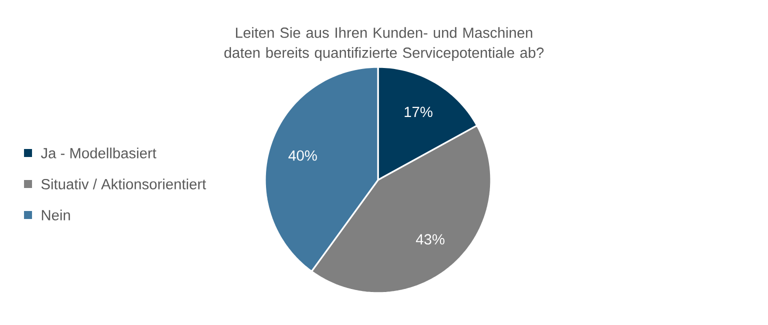 The height and width of the screenshot is (325, 768). Describe the element at coordinates (430, 239) in the screenshot. I see `data-label: 43%` at that location.